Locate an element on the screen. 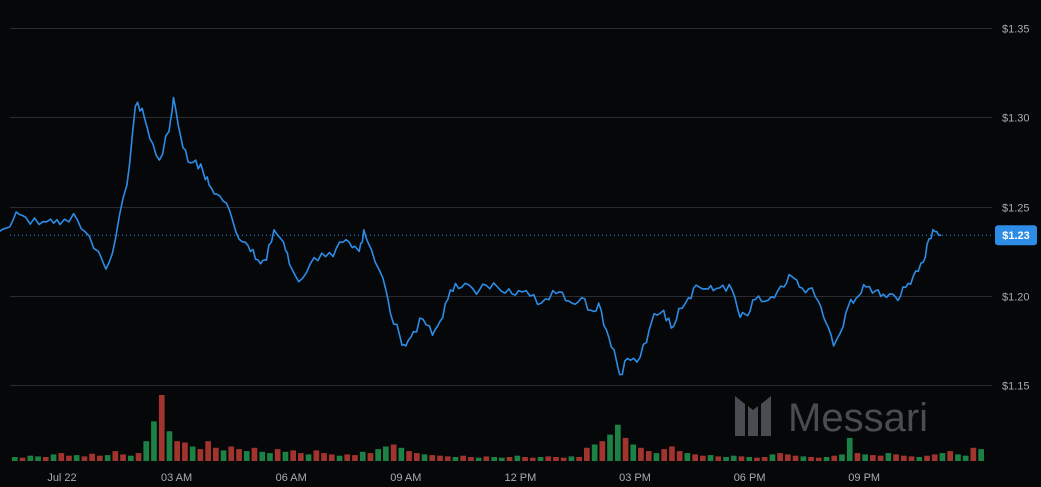 Image resolution: width=1041 pixels, height=487 pixels. y-tick-label: $1.25 is located at coordinates (1016, 209).